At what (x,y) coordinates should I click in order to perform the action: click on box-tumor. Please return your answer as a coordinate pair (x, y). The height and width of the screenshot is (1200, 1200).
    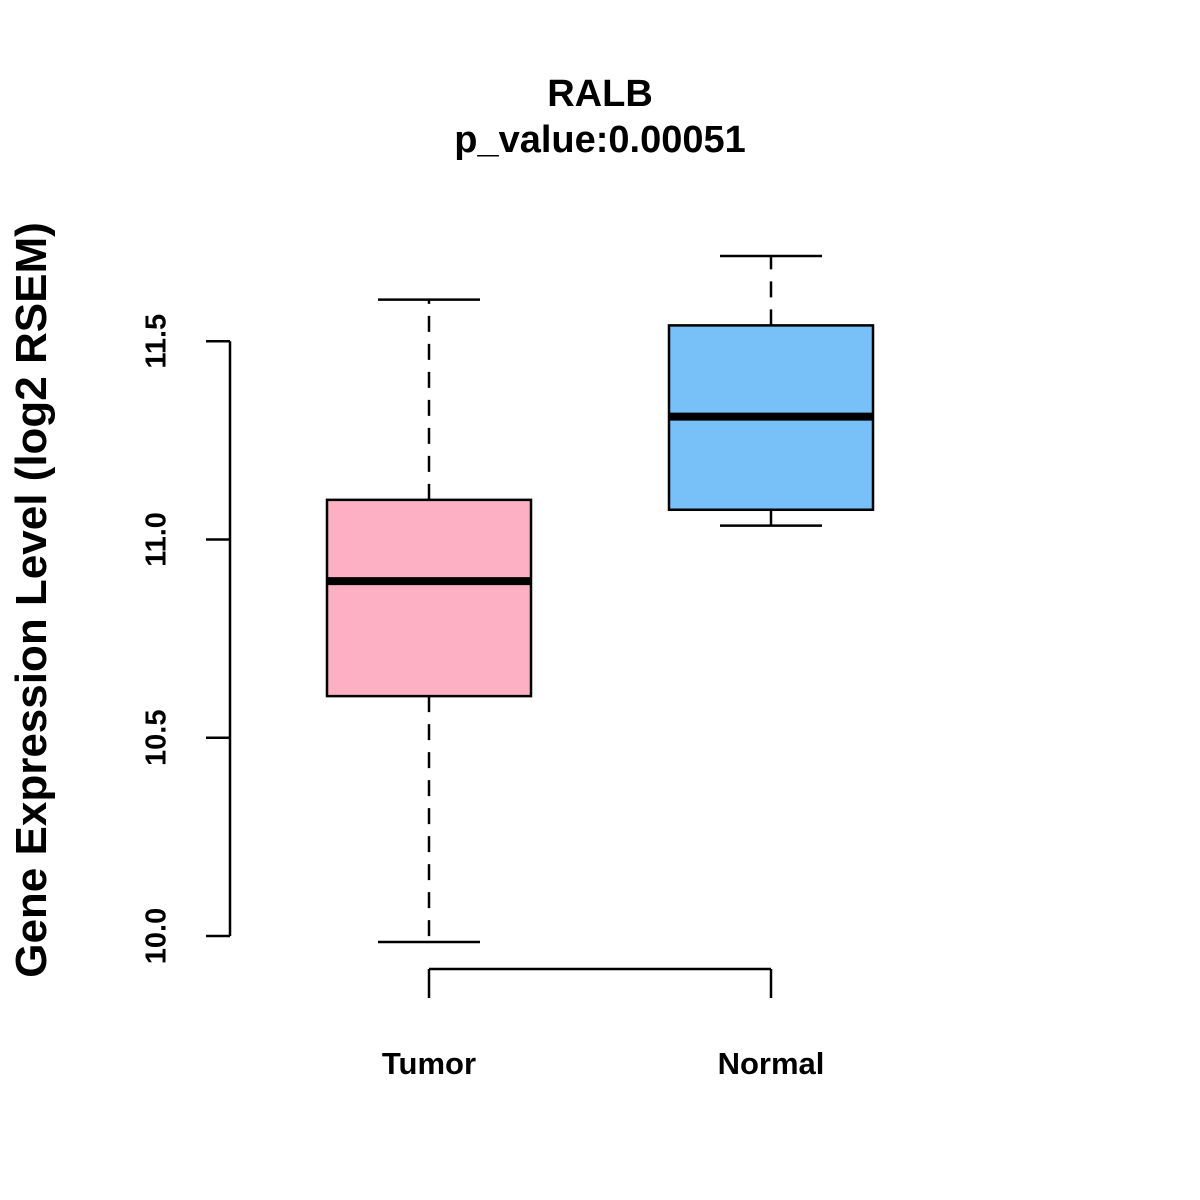
    Looking at the image, I should click on (429, 621).